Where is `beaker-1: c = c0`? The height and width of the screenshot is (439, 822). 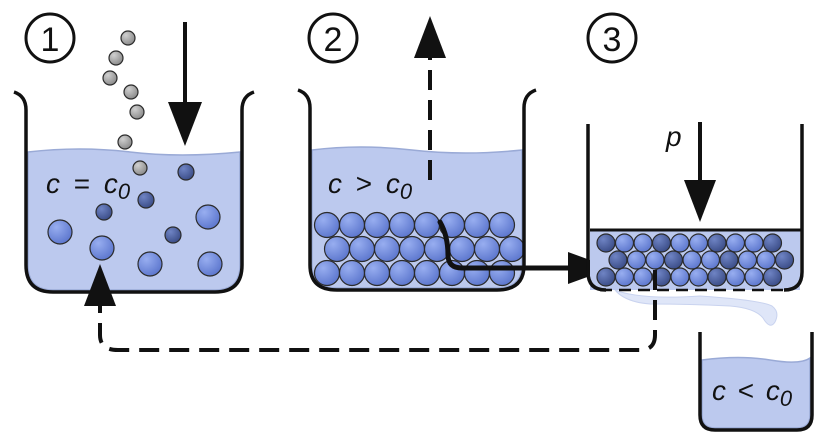 beaker-1: c = c0 is located at coordinates (134, 192).